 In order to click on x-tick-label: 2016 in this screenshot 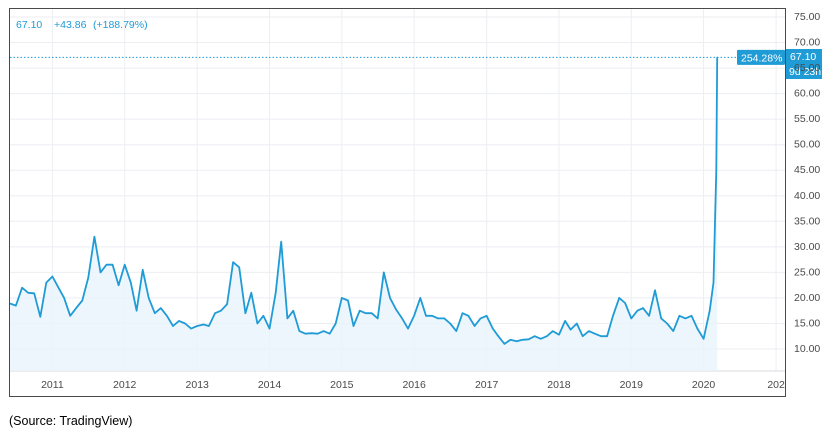, I will do `click(414, 385)`.